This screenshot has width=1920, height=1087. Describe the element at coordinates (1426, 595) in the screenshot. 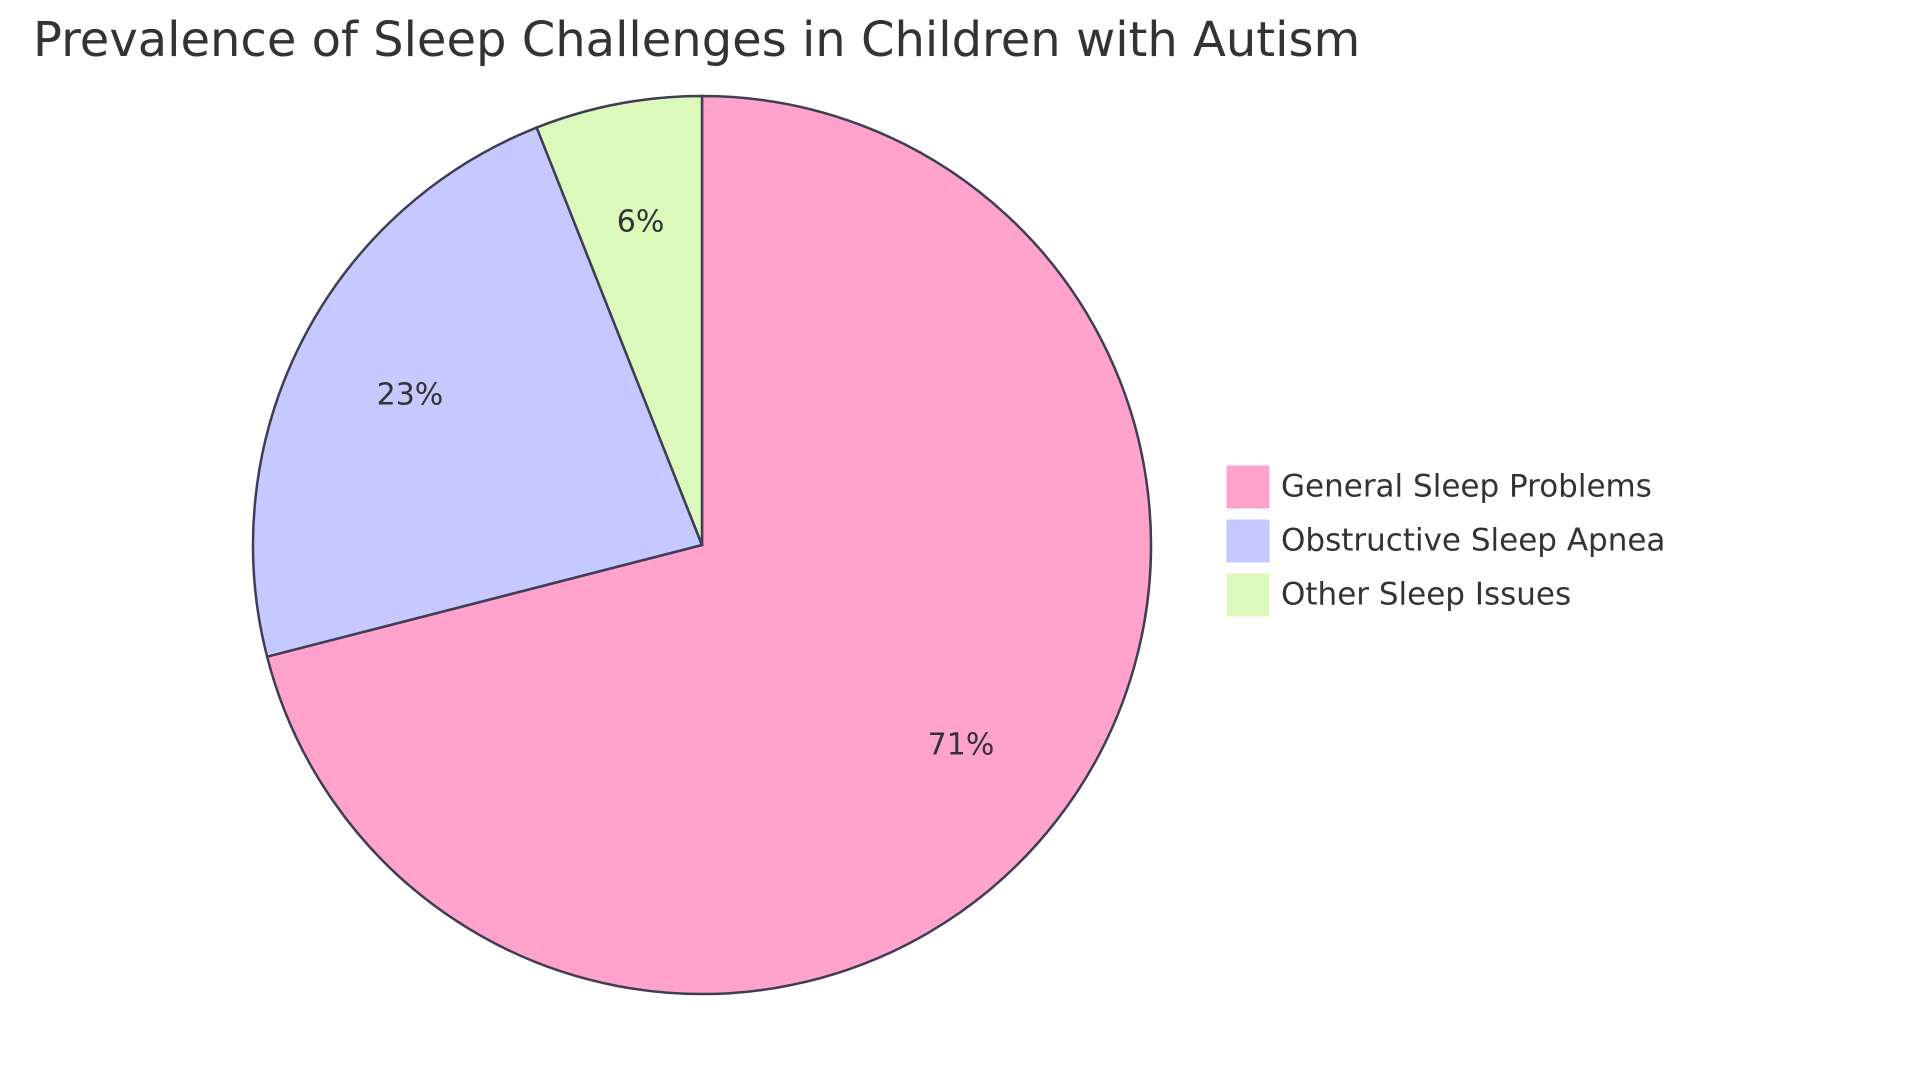

I see `legend-label: Other Sleep Issues` at that location.